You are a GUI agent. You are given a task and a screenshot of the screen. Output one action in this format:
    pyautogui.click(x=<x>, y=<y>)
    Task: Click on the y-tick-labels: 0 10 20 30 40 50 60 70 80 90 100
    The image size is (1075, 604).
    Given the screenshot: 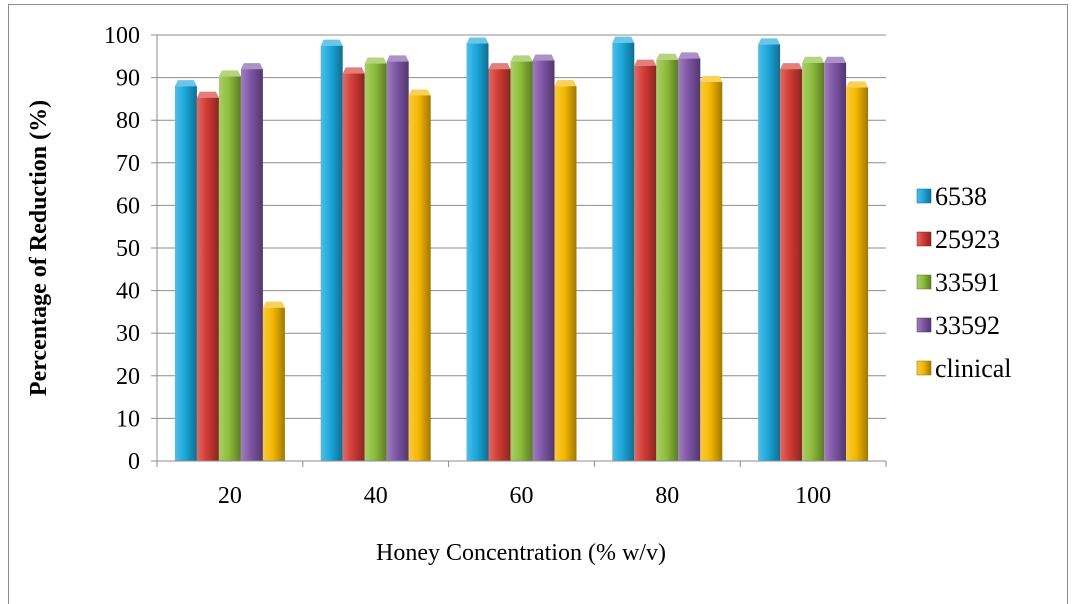 What is the action you would take?
    pyautogui.click(x=122, y=249)
    